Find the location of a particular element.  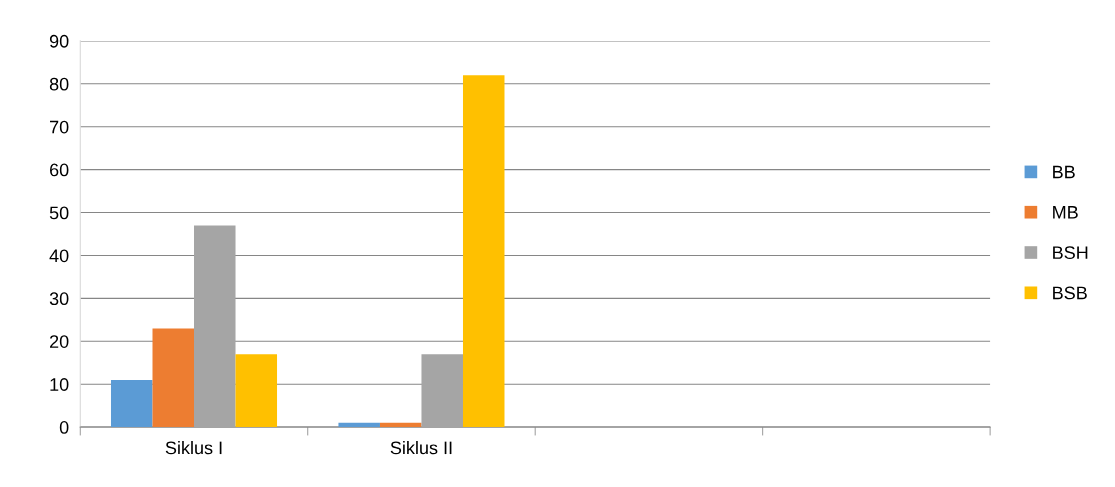

y-tick-label: 50 is located at coordinates (59, 213).